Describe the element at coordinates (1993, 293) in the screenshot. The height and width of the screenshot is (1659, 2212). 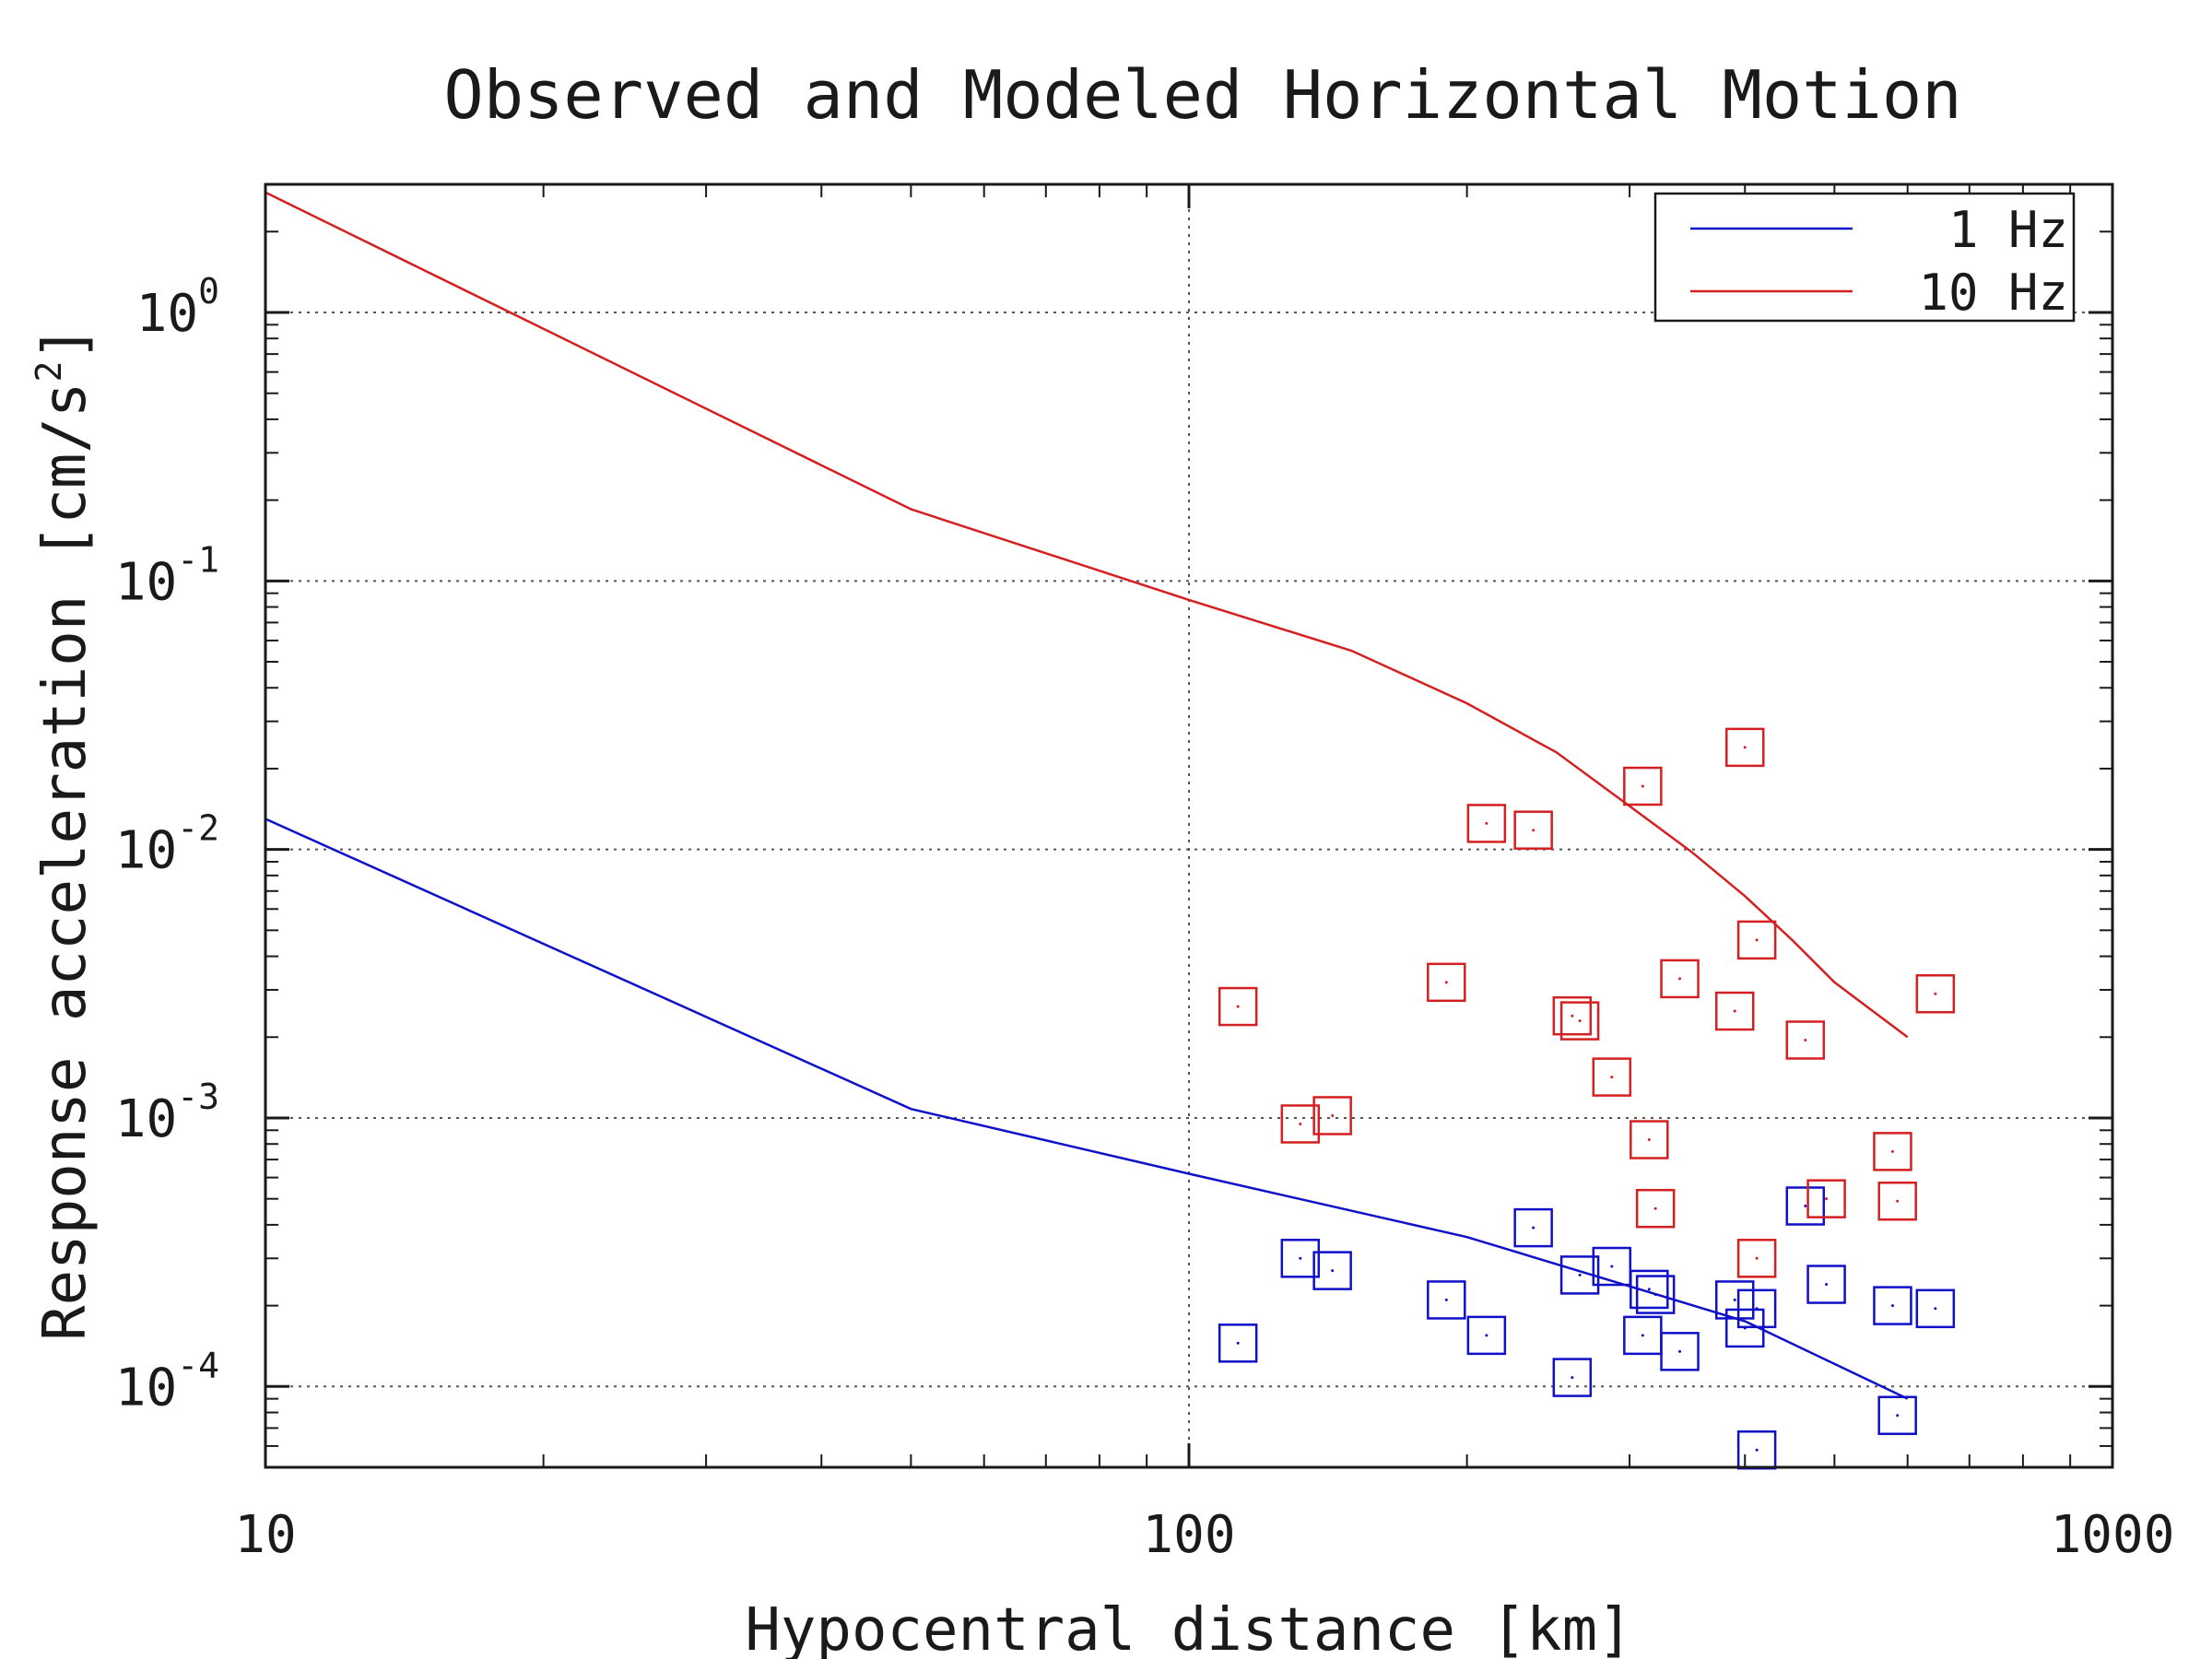
I see `legend-label-series-2: 10 Hz` at that location.